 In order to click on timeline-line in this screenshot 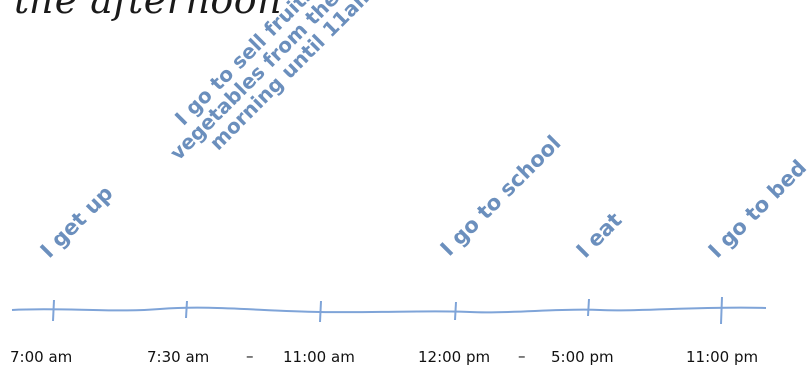, I will do `click(389, 310)`.